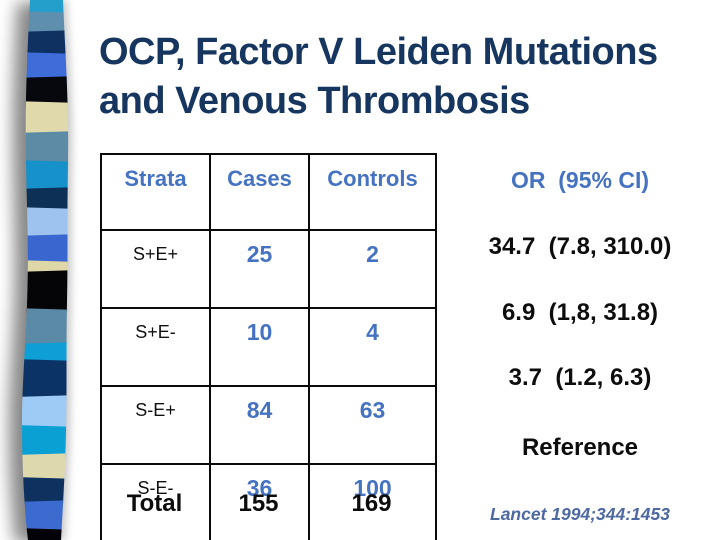 This screenshot has width=720, height=540. I want to click on table-row: S-E- 36 100, so click(268, 501).